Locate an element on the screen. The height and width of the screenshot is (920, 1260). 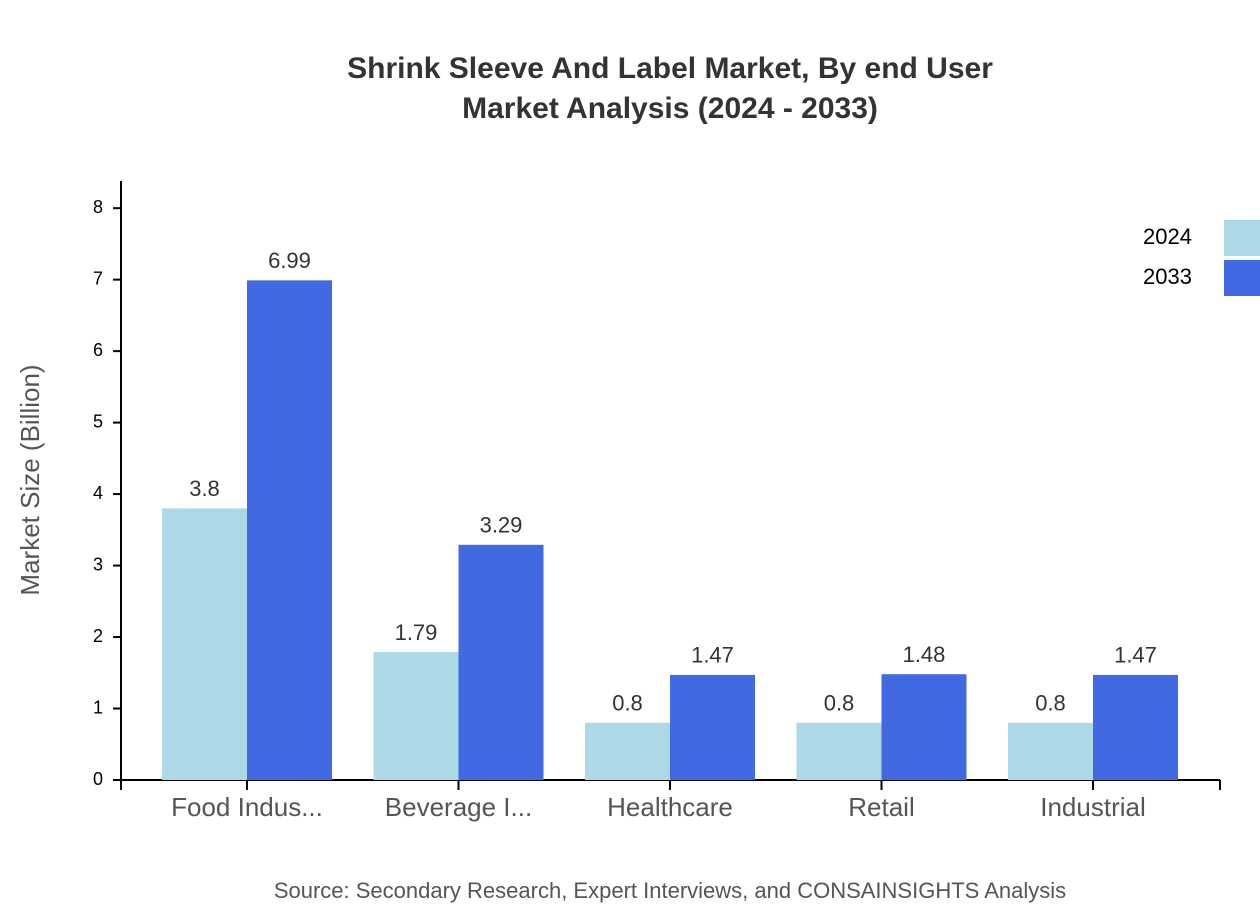
x-tick-label: Retail is located at coordinates (881, 807).